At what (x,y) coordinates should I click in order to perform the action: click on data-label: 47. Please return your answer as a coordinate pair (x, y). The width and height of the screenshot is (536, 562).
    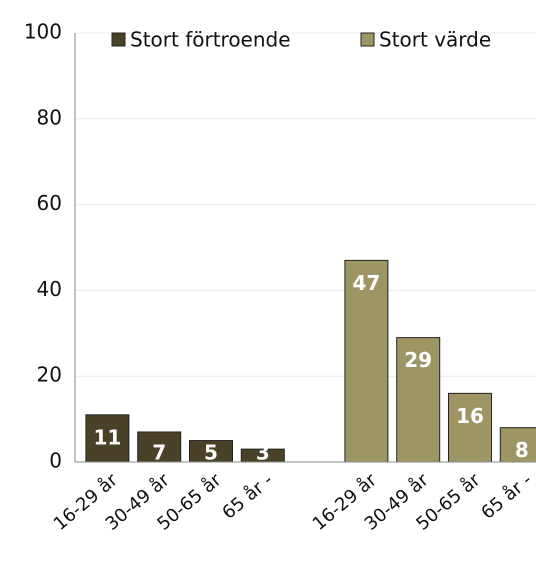
    Looking at the image, I should click on (366, 283).